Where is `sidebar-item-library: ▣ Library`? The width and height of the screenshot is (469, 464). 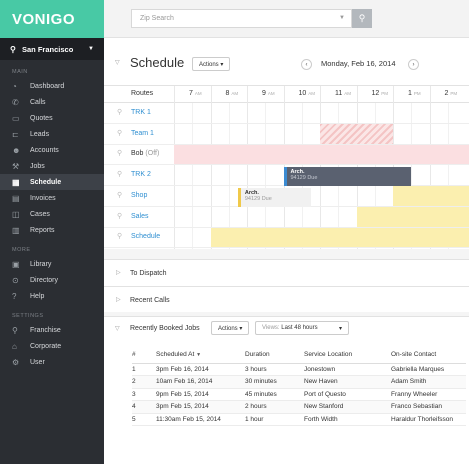 sidebar-item-library: ▣ Library is located at coordinates (52, 264).